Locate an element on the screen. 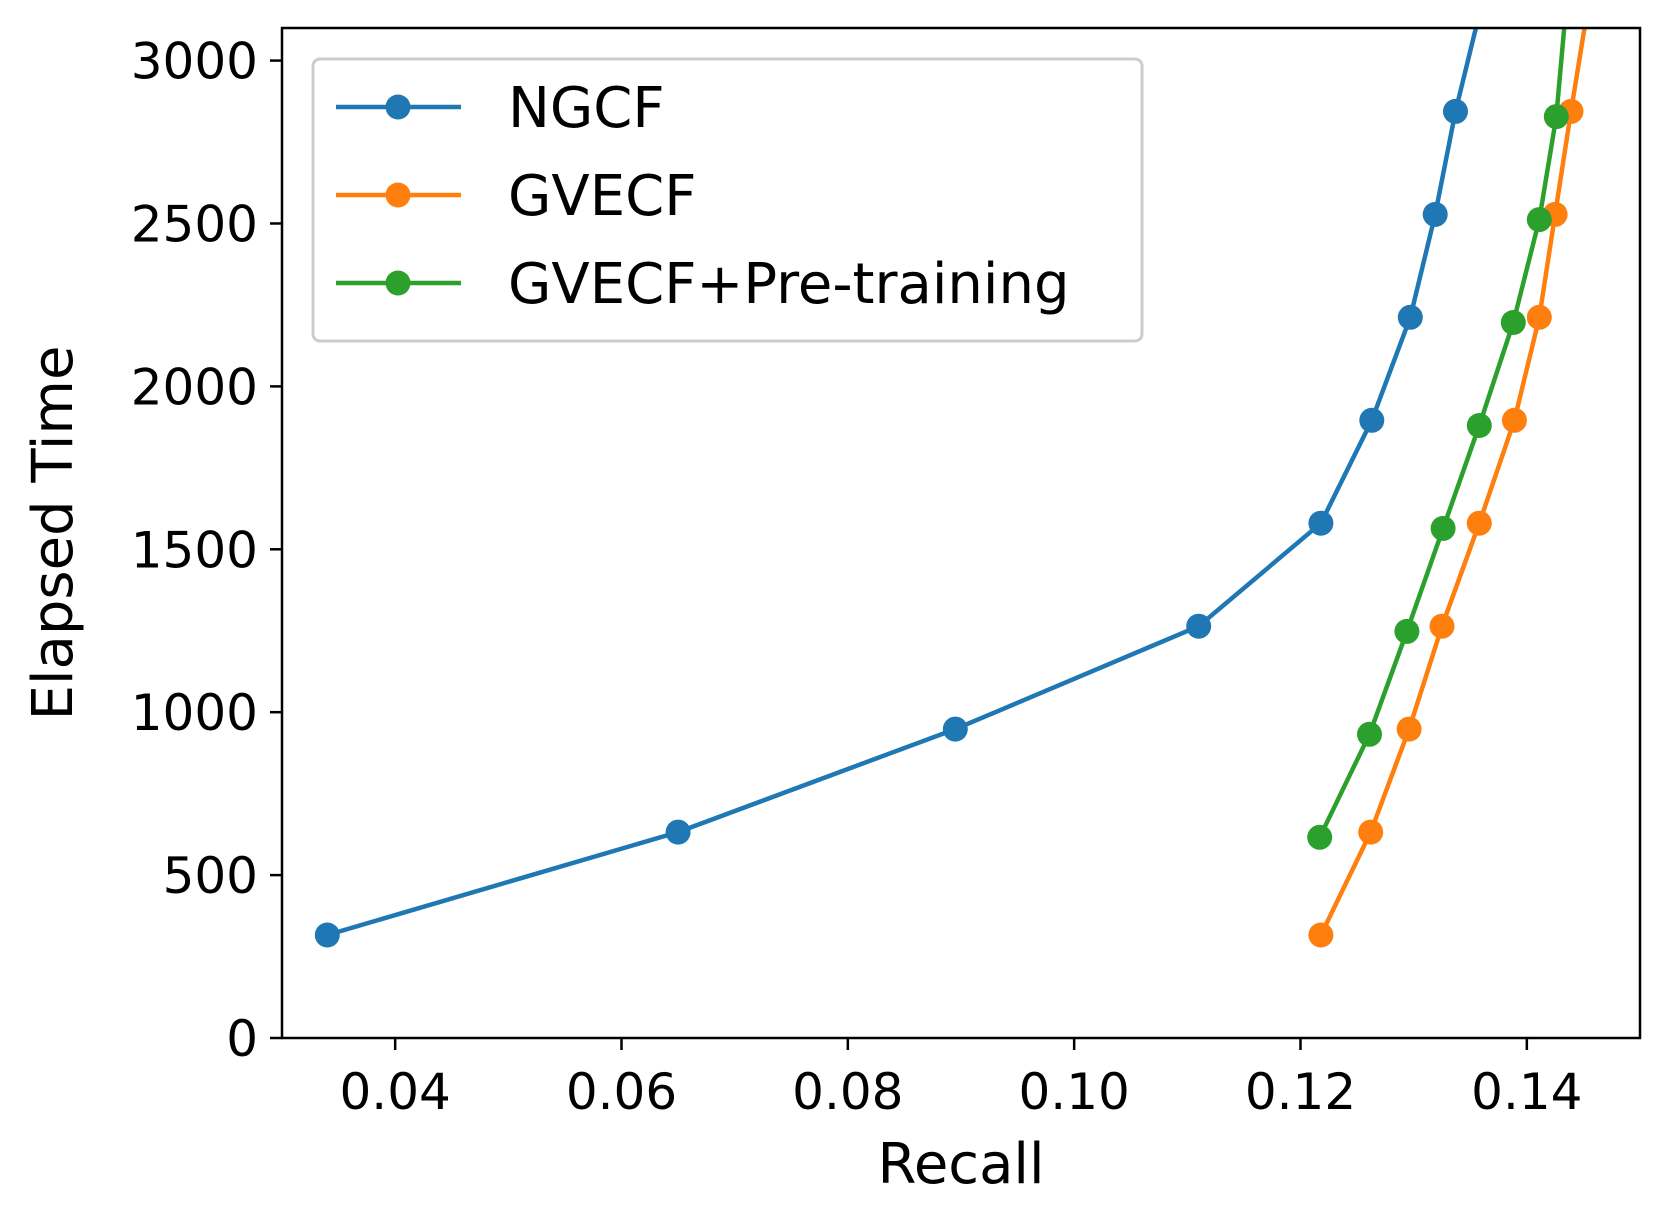 The image size is (1660, 1220). x-tick-label-5: 0.14 is located at coordinates (1526, 1092).